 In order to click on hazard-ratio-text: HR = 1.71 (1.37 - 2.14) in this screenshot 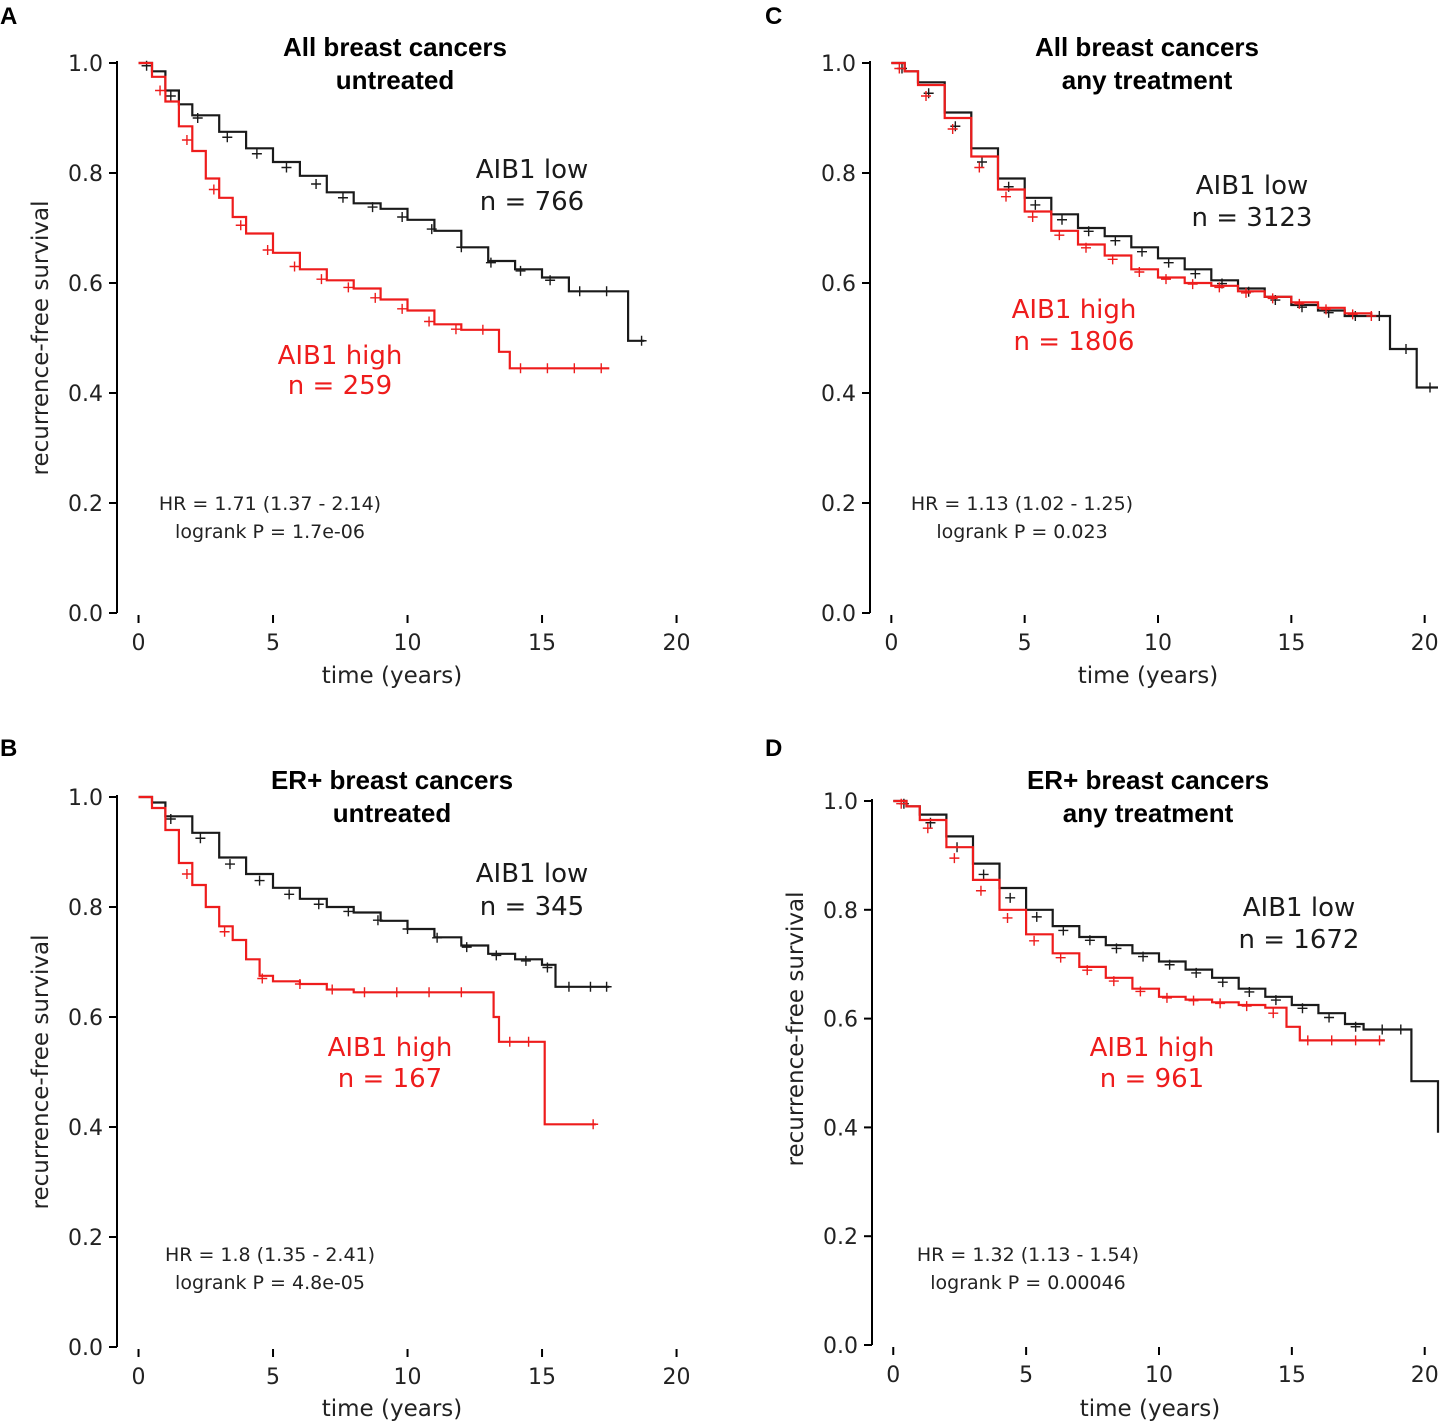, I will do `click(270, 504)`.